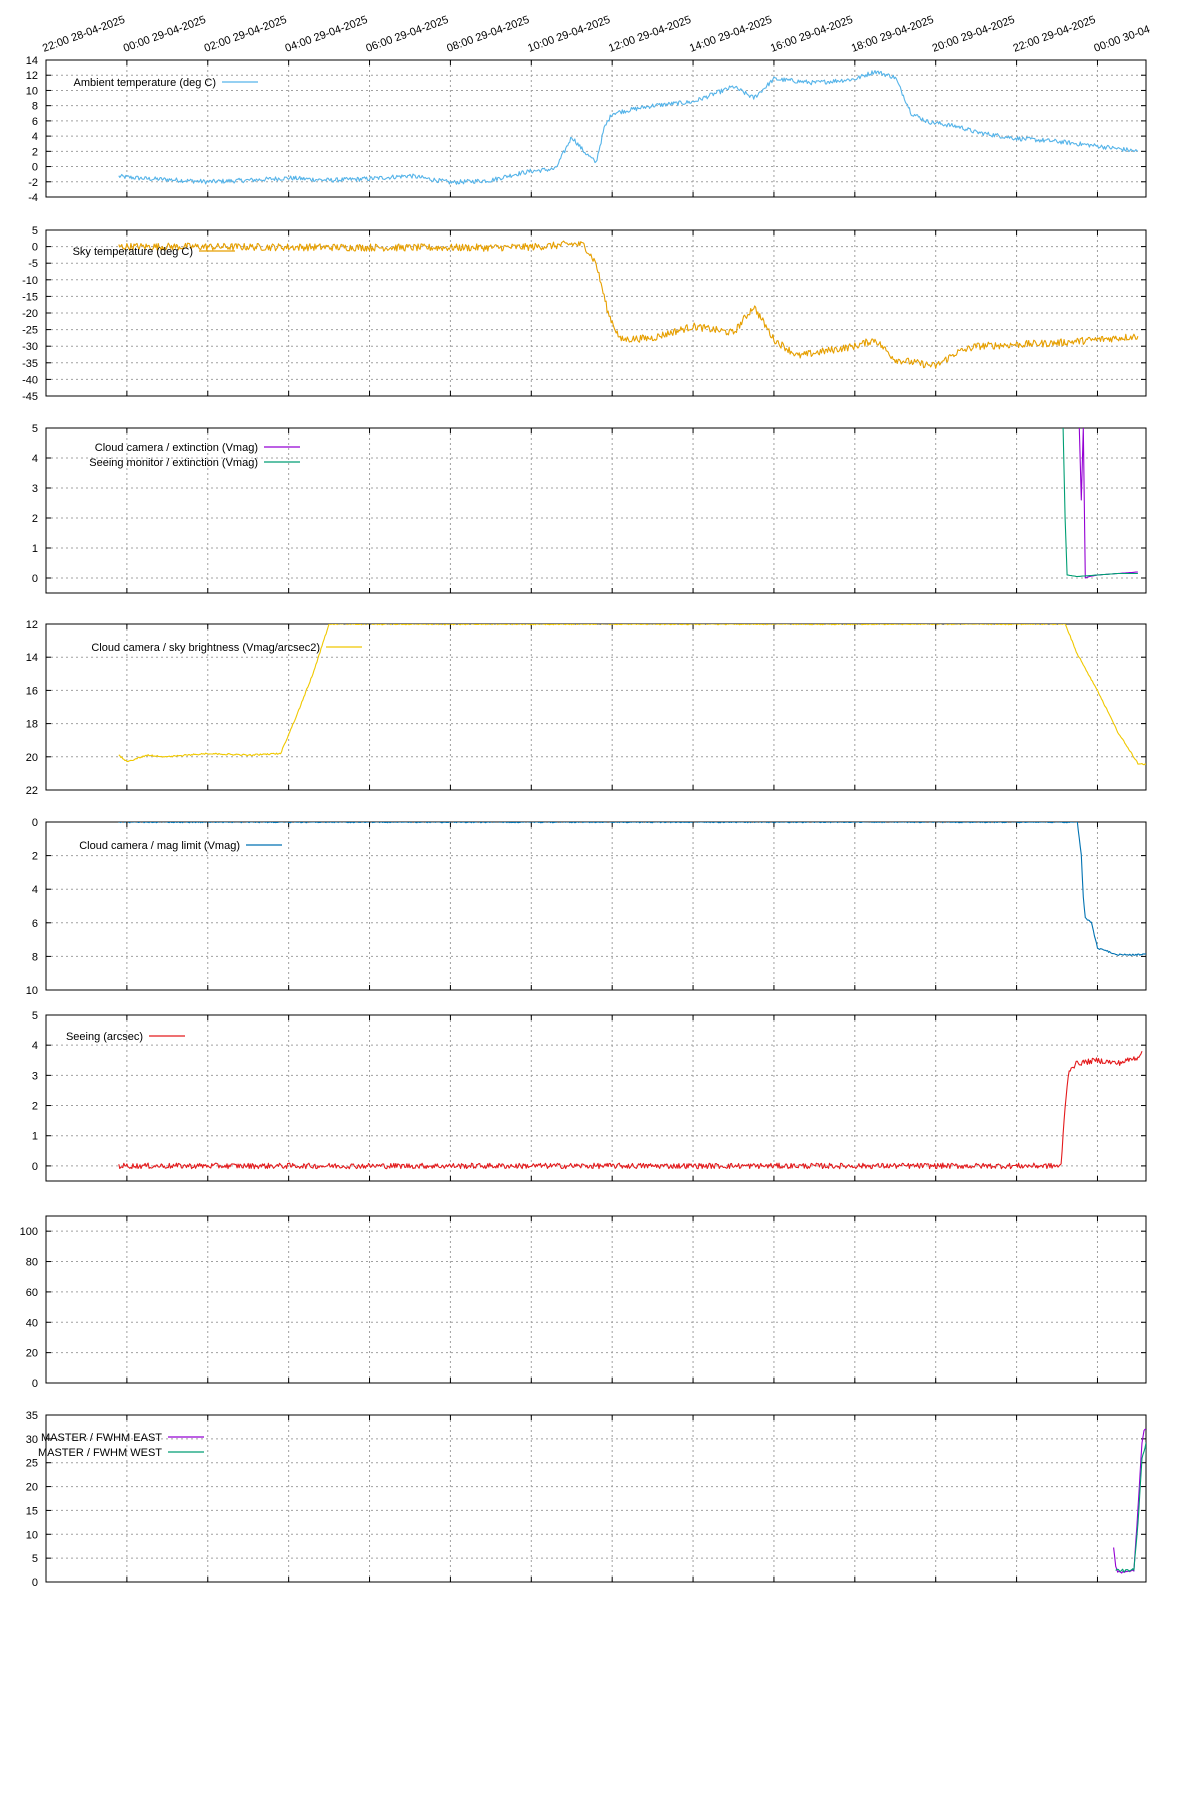 This screenshot has width=1200, height=1800. What do you see at coordinates (33, 264) in the screenshot?
I see `y-tick-label: -5` at bounding box center [33, 264].